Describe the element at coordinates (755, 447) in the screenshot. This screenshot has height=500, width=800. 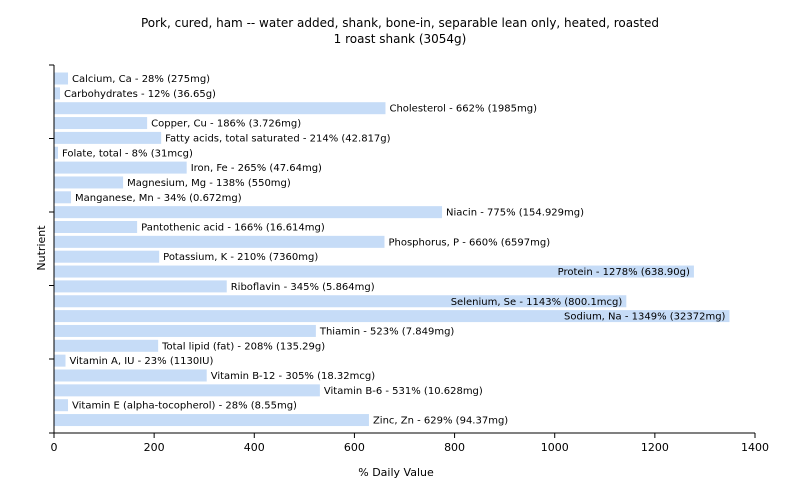
I see `x-tick-label: 1400` at that location.